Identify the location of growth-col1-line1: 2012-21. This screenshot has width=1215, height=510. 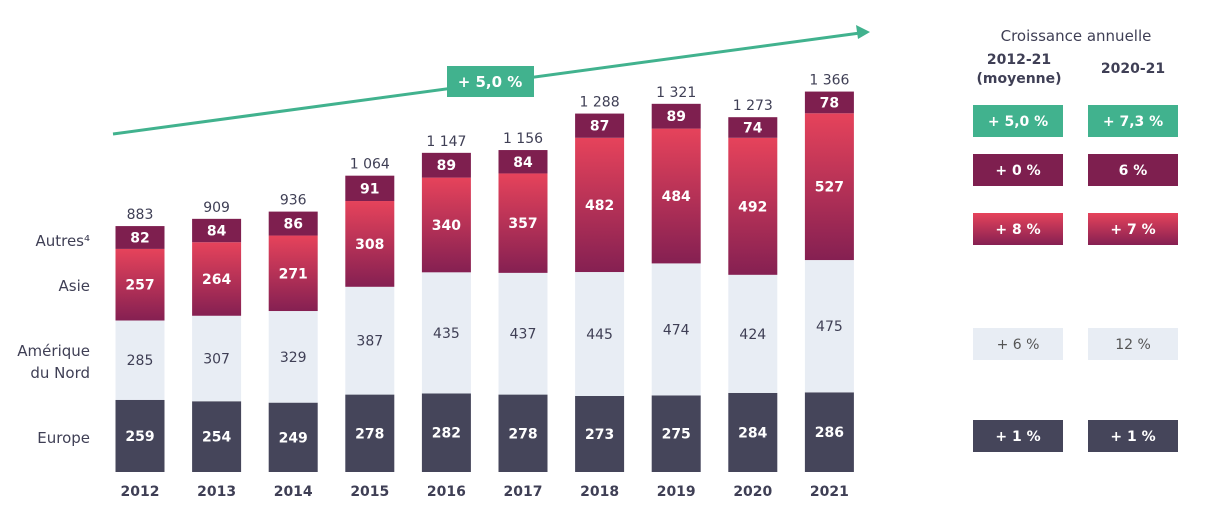
(1019, 60).